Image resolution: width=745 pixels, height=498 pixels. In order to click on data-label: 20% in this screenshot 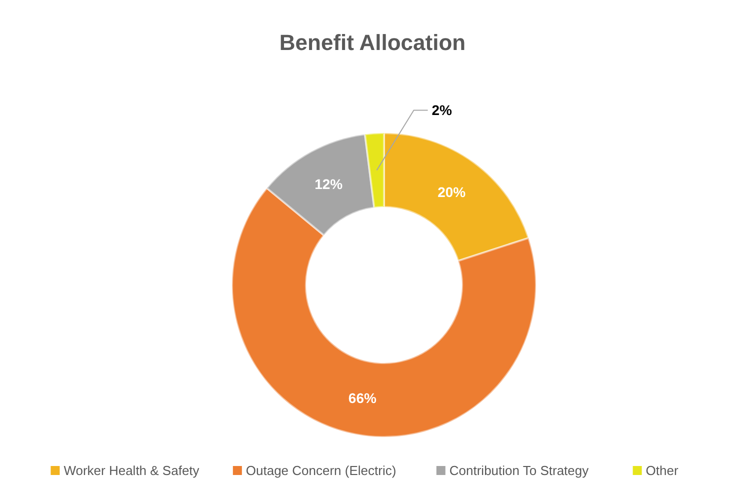, I will do `click(452, 192)`.